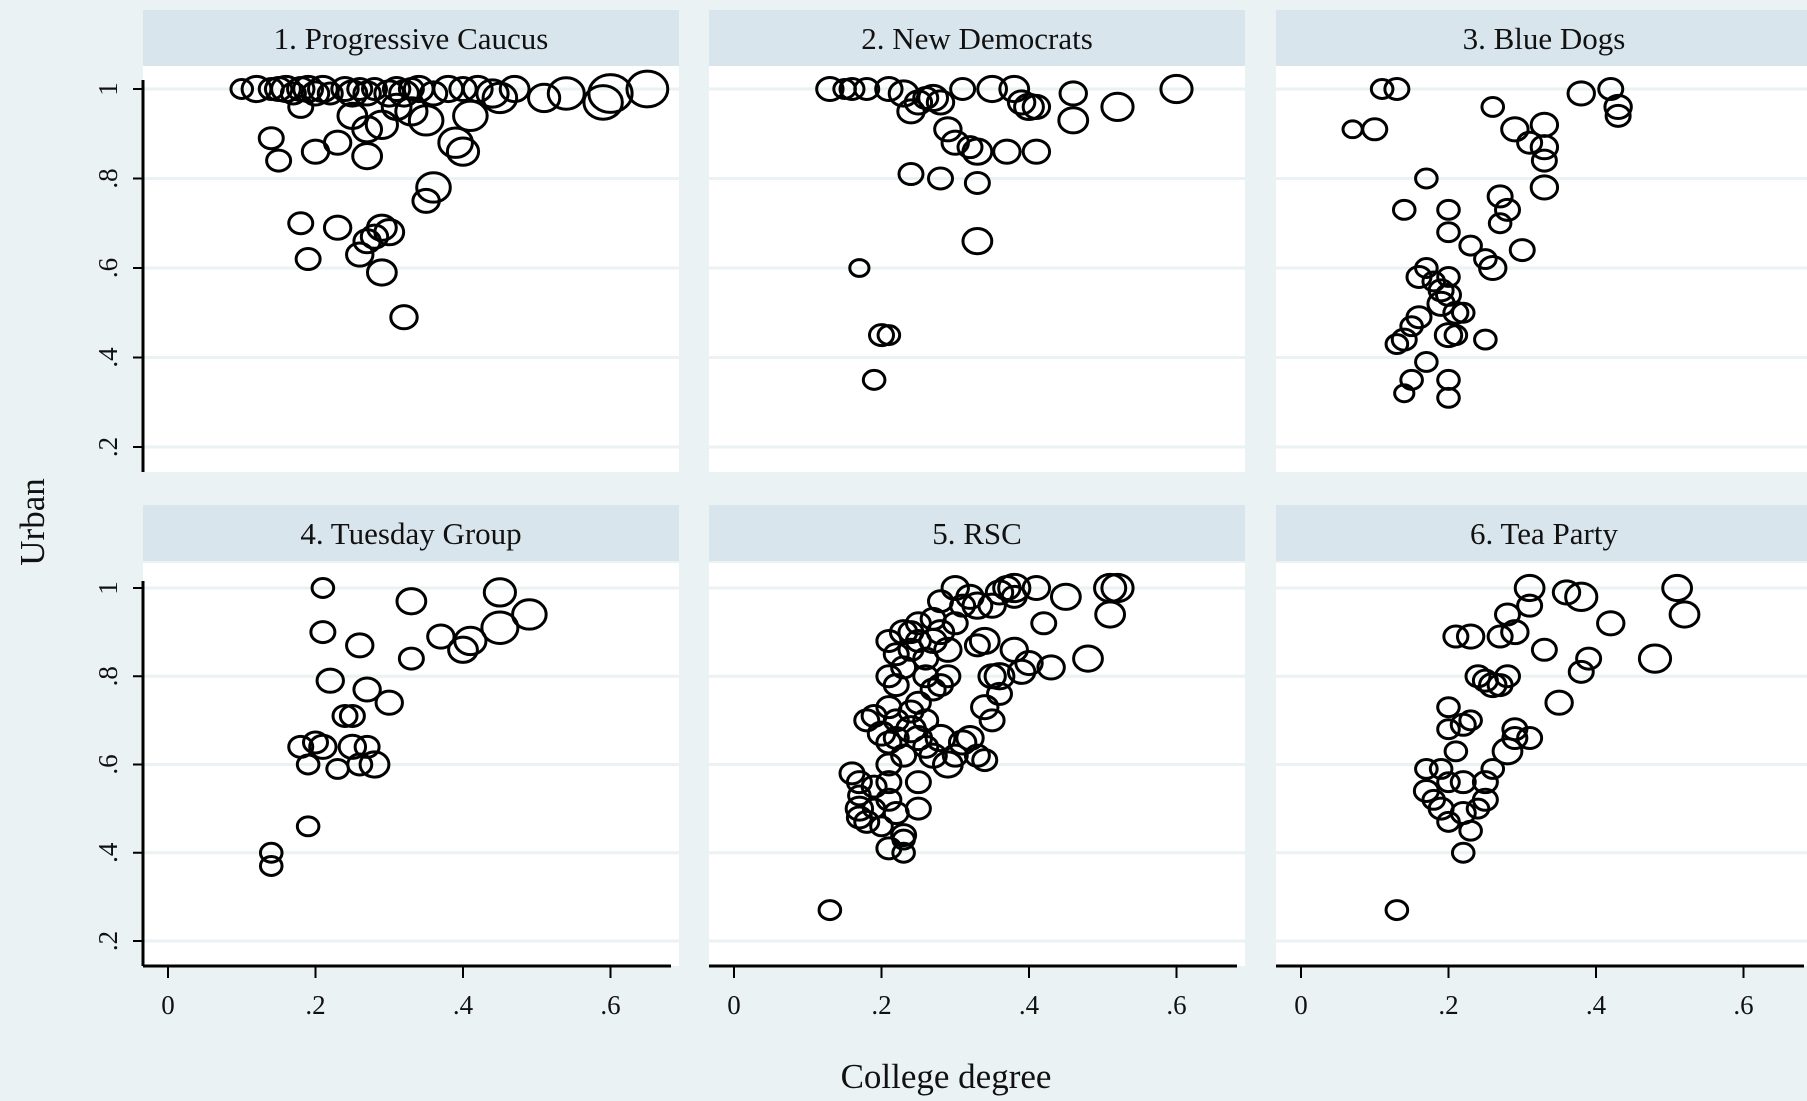  Describe the element at coordinates (977, 38) in the screenshot. I see `panel-title: 2. New Democrats` at that location.